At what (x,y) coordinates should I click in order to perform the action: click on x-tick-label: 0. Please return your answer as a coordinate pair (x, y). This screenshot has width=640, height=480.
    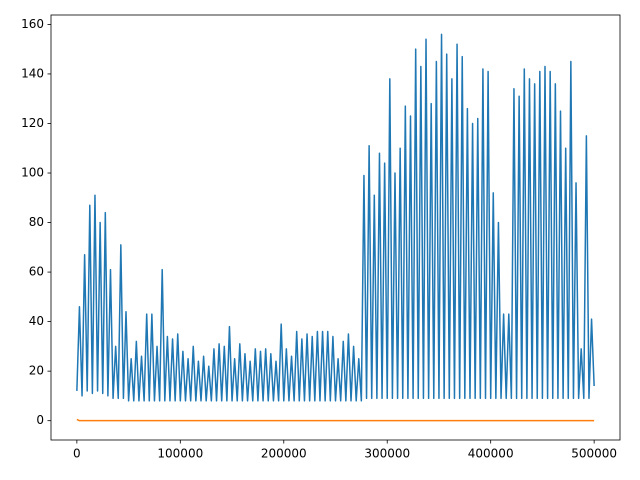
    Looking at the image, I should click on (77, 454).